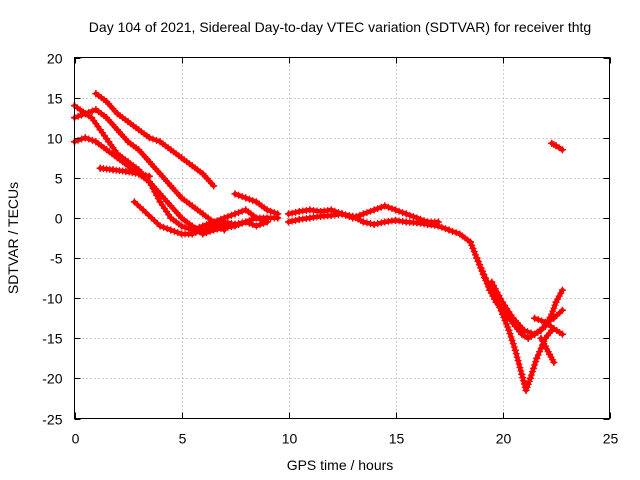  I want to click on series-track-j, so click(379, 228).